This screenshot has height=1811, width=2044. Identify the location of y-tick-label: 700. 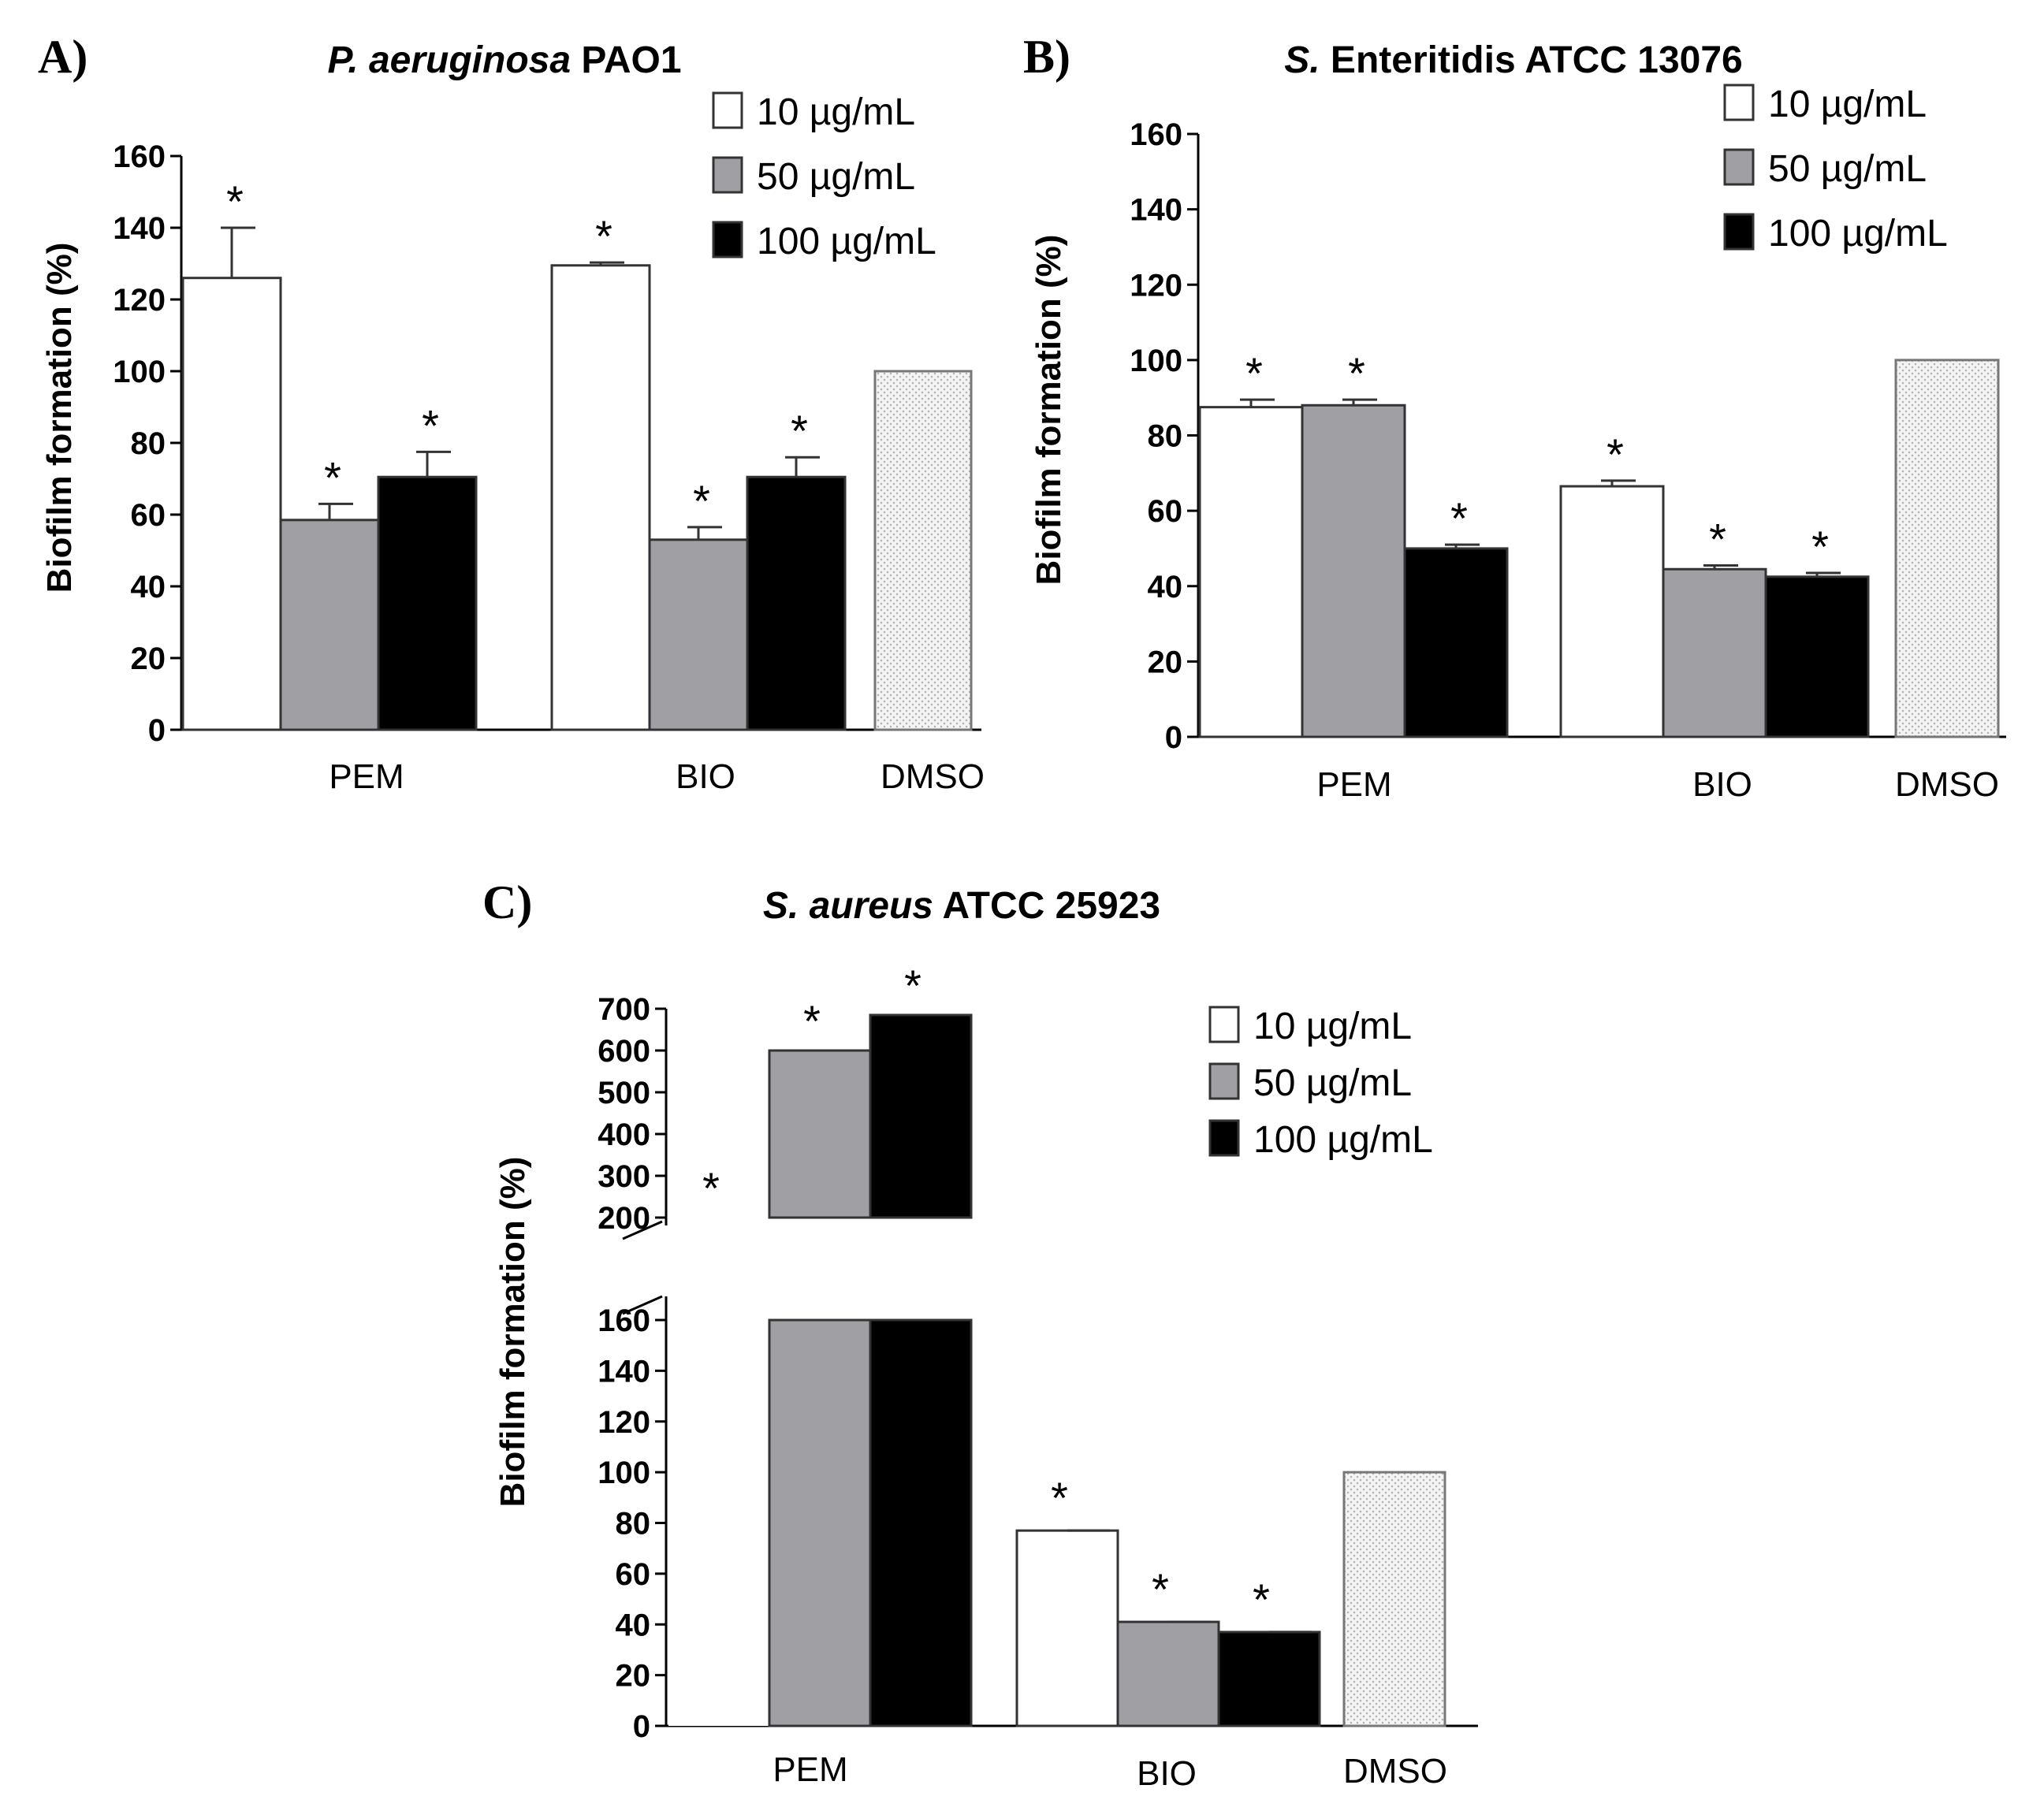
(624, 1009).